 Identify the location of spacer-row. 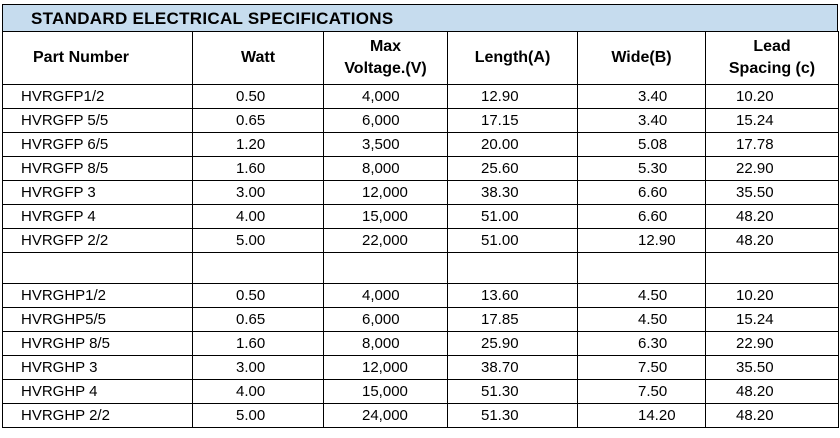
(420, 268).